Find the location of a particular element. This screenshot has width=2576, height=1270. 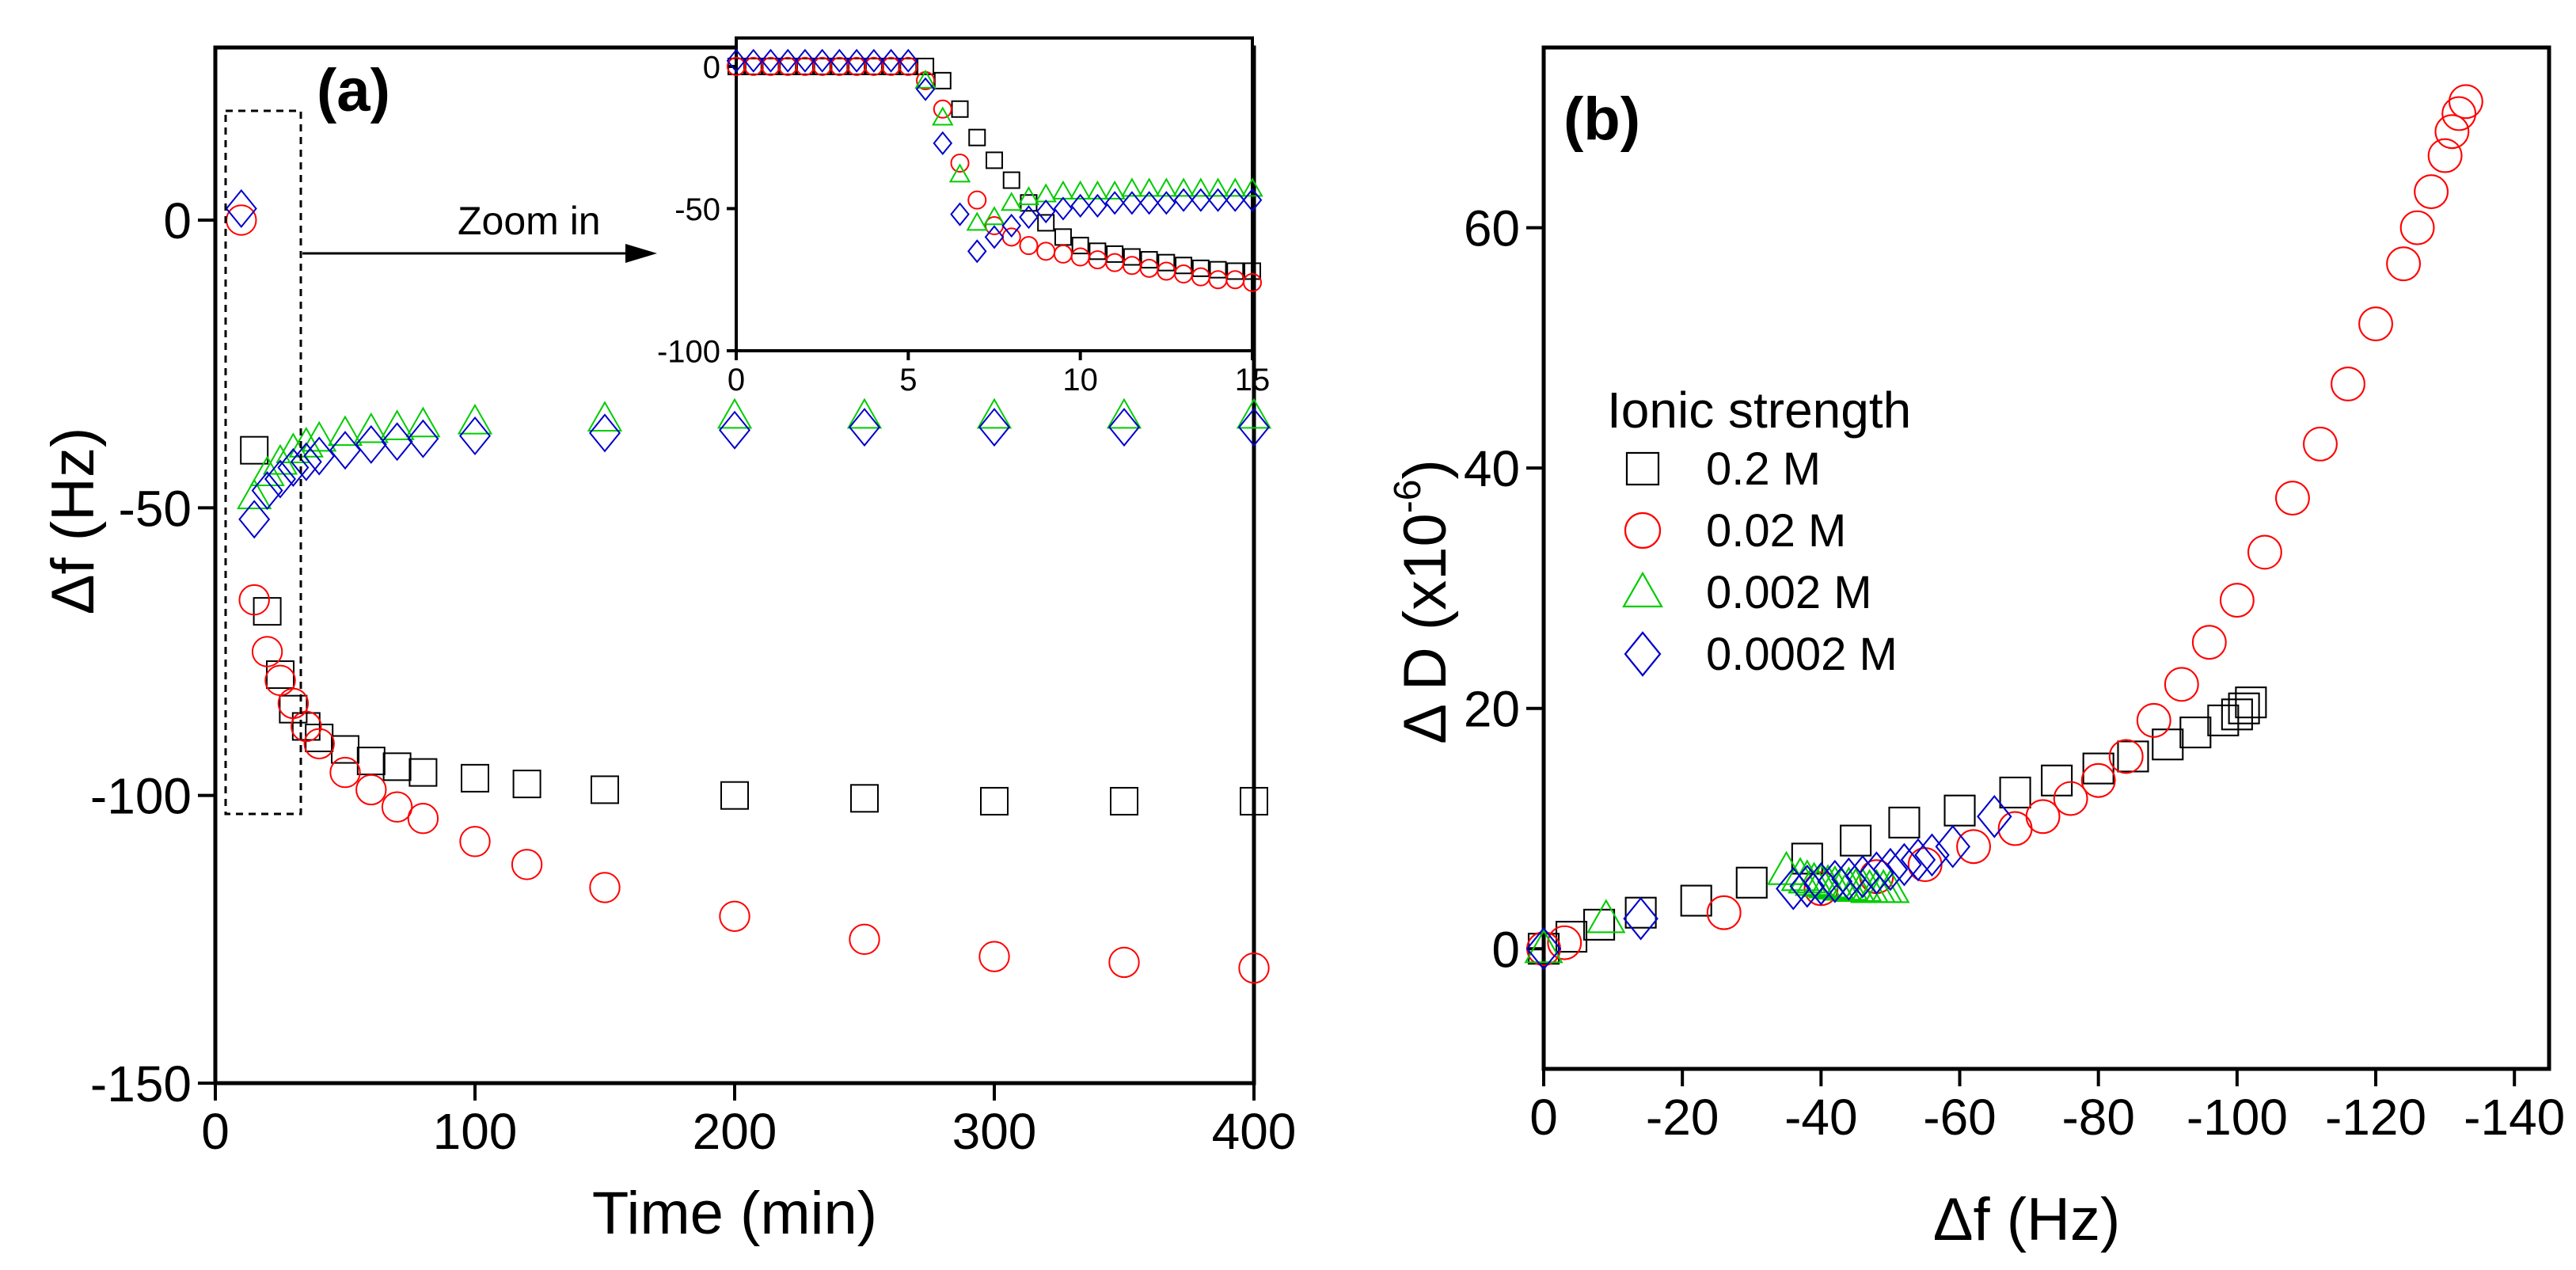

panel-b-y-tick-label: 60 is located at coordinates (1492, 229).